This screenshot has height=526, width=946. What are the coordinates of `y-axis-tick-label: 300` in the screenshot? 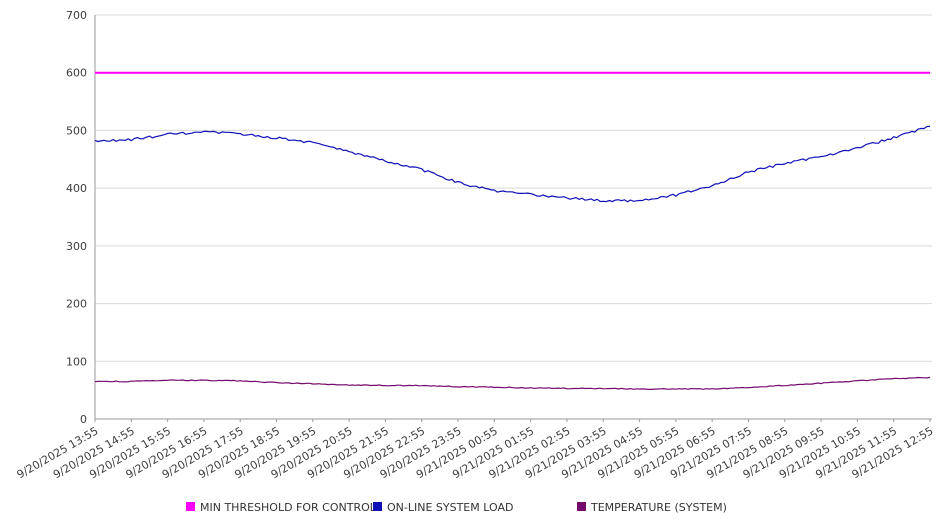 It's located at (76, 246).